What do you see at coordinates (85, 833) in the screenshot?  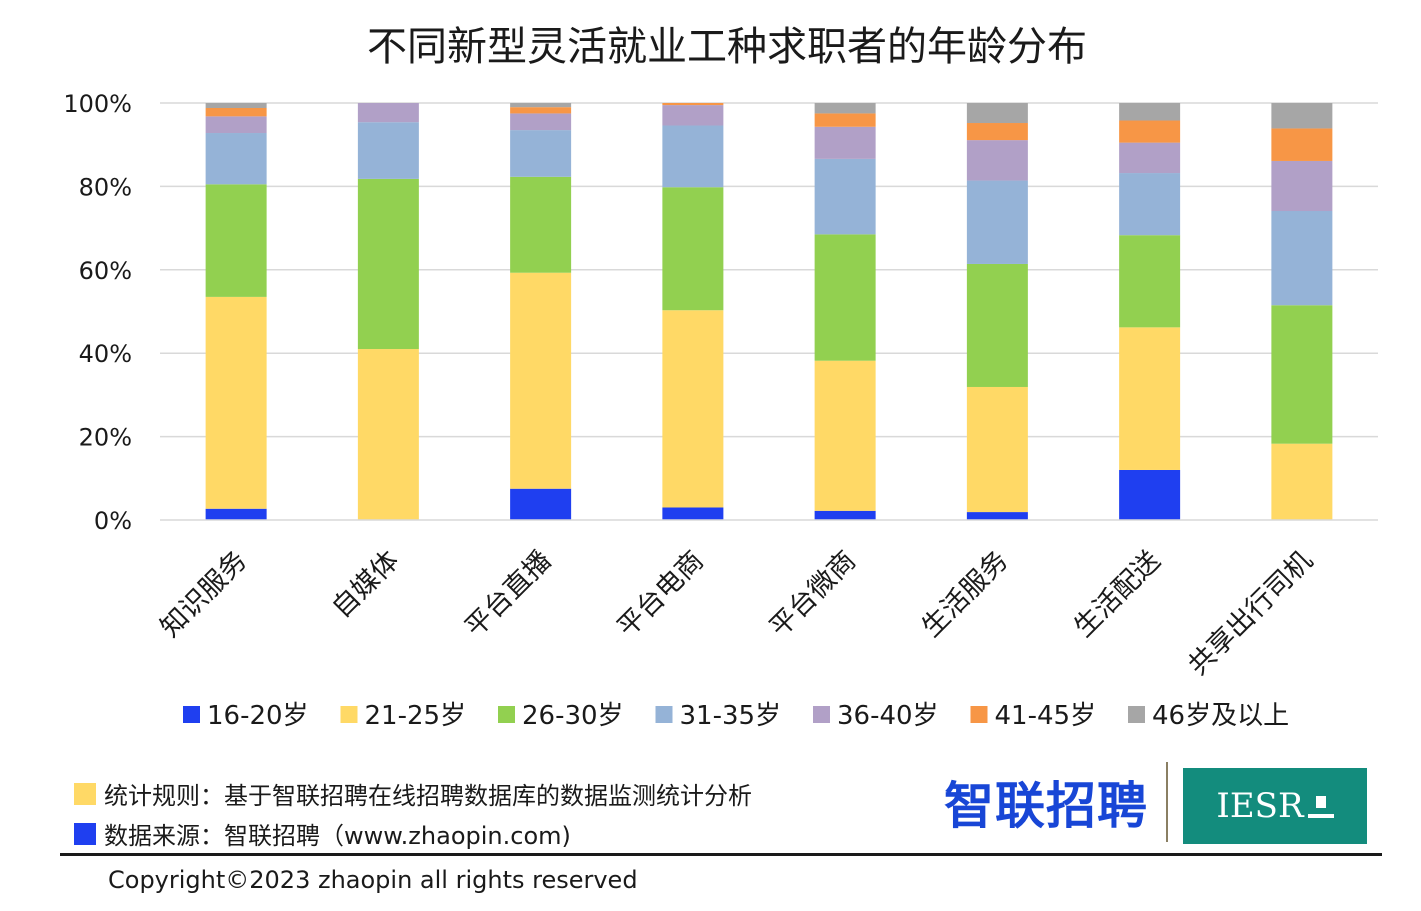 I see `source-note-swatch` at bounding box center [85, 833].